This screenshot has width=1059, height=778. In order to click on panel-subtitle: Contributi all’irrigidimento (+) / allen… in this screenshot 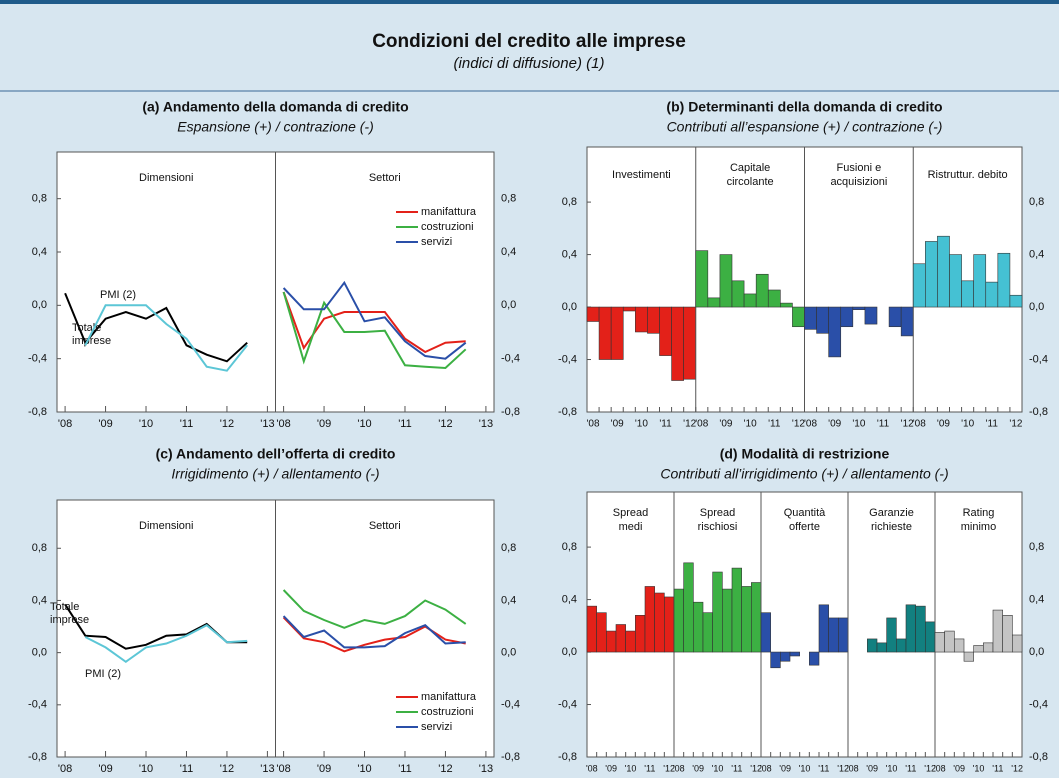, I will do `click(804, 474)`.